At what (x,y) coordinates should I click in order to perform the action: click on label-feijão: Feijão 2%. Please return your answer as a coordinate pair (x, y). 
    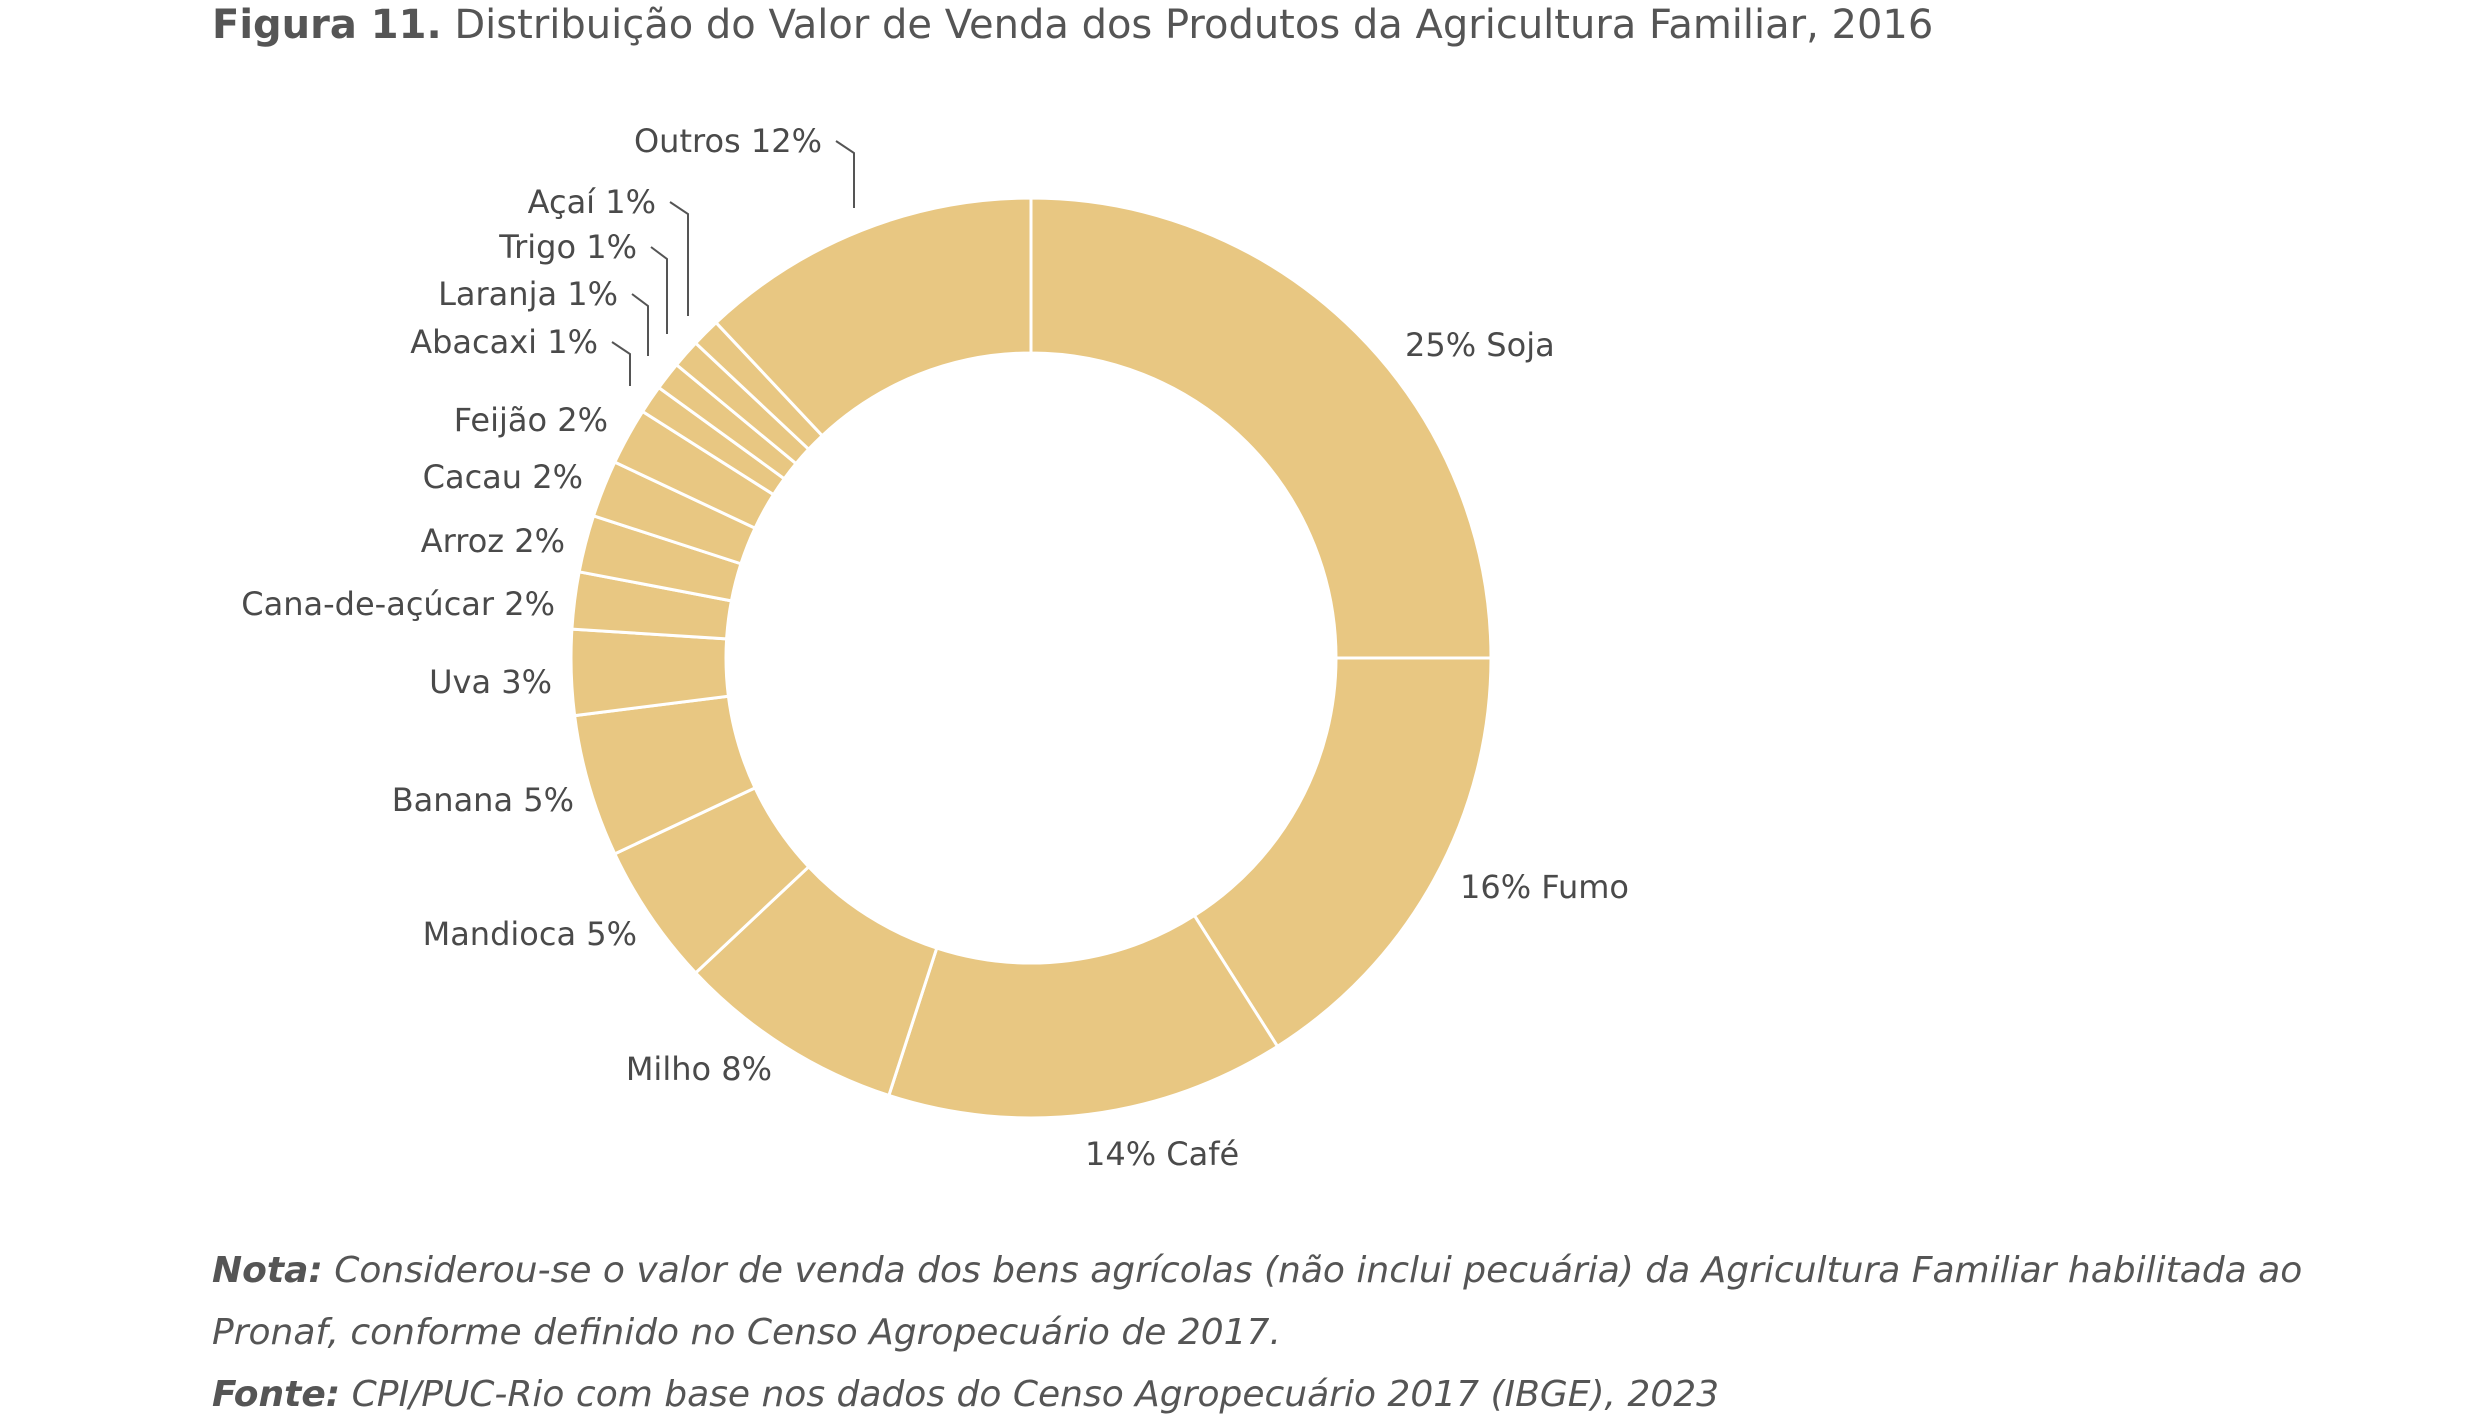
    Looking at the image, I should click on (531, 420).